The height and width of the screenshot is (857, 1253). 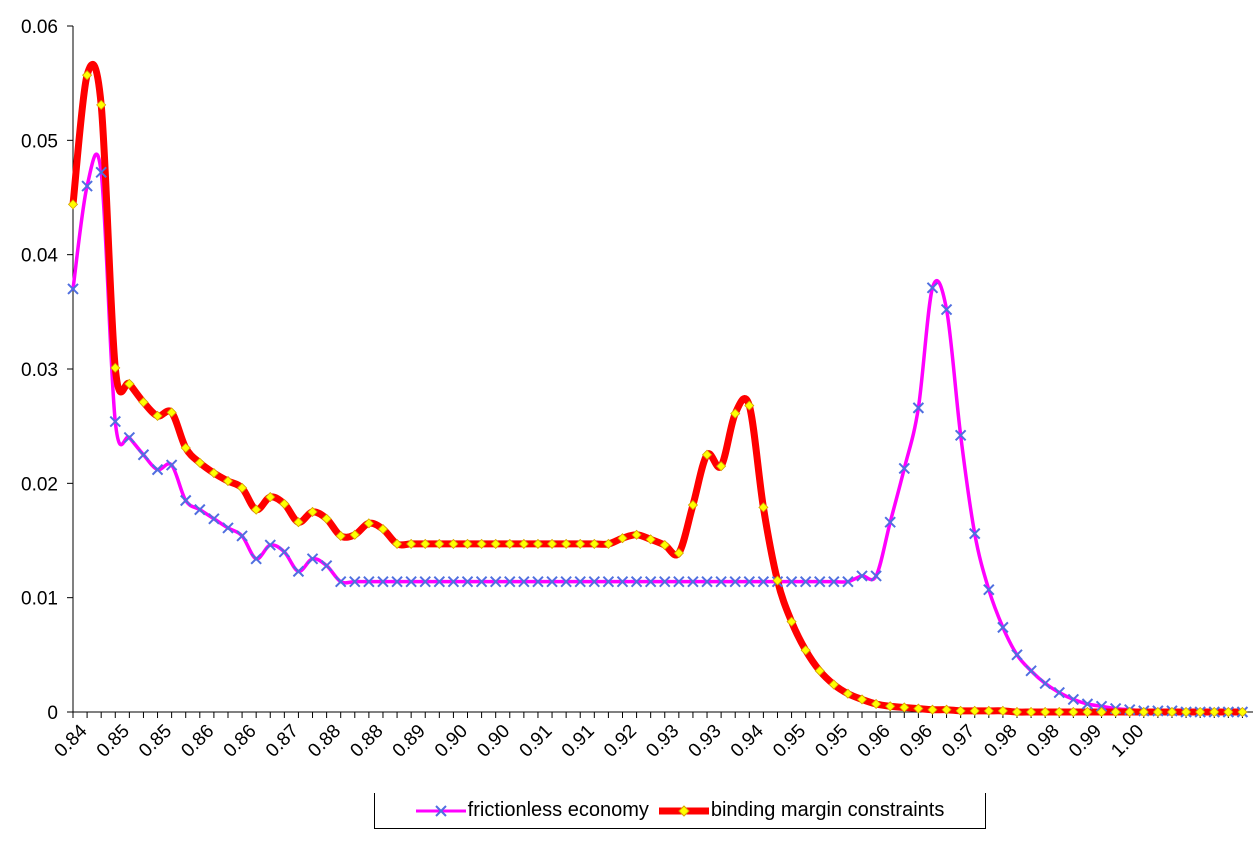 What do you see at coordinates (71, 740) in the screenshot?
I see `x-tick-label: 0.84` at bounding box center [71, 740].